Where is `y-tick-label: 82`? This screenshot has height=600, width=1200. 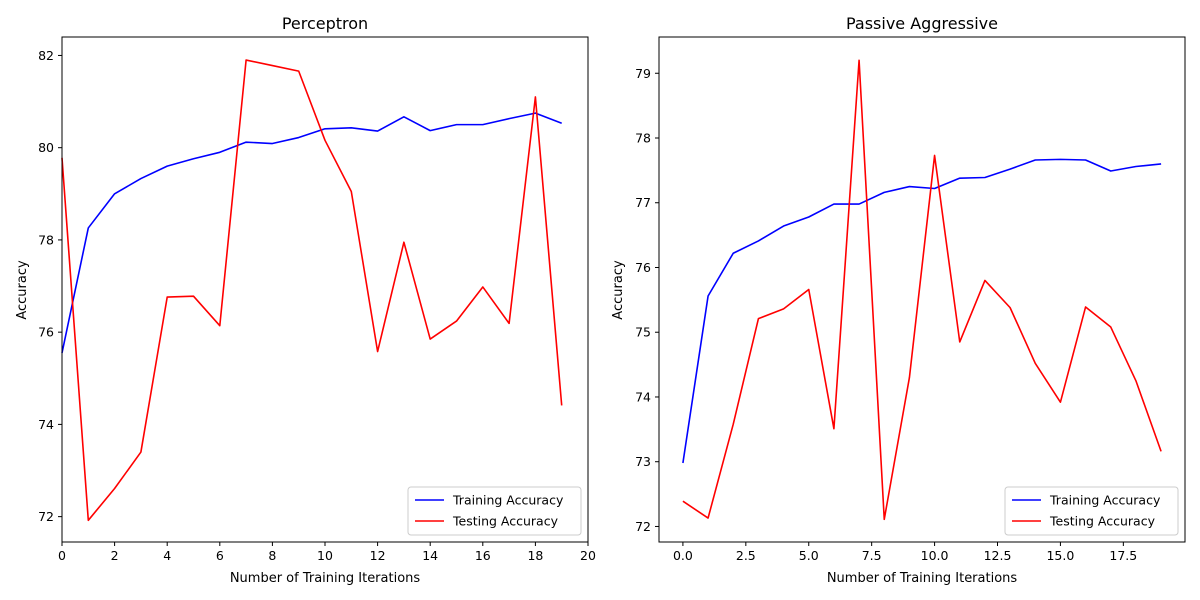
y-tick-label: 82 is located at coordinates (46, 55).